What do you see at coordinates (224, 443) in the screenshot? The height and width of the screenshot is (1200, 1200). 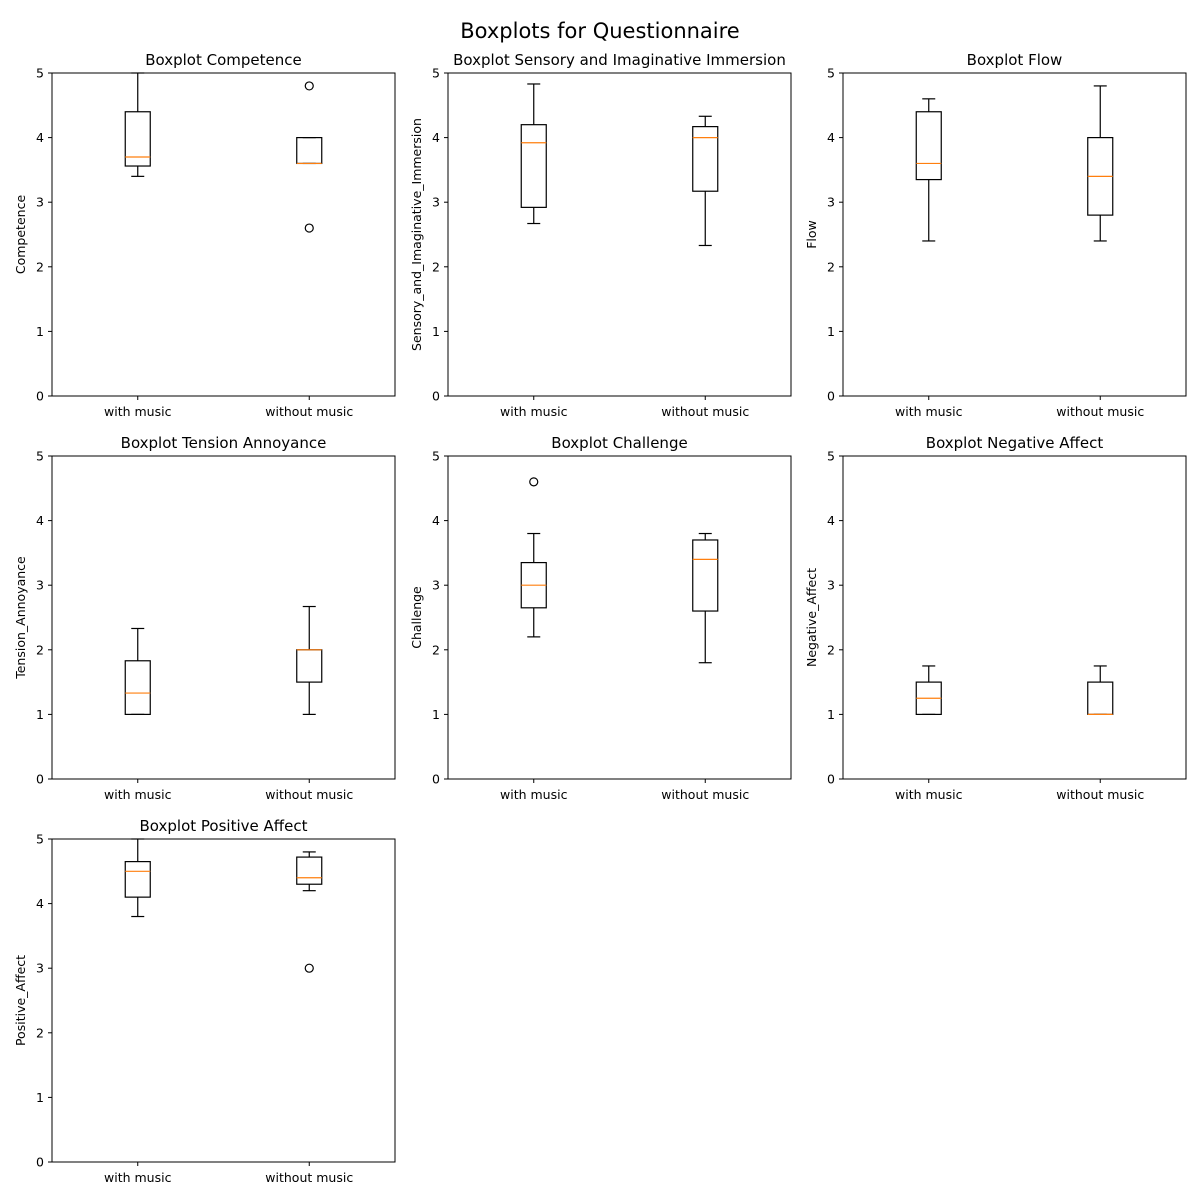 I see `subplot-title: Boxplot Tension Annoyance` at bounding box center [224, 443].